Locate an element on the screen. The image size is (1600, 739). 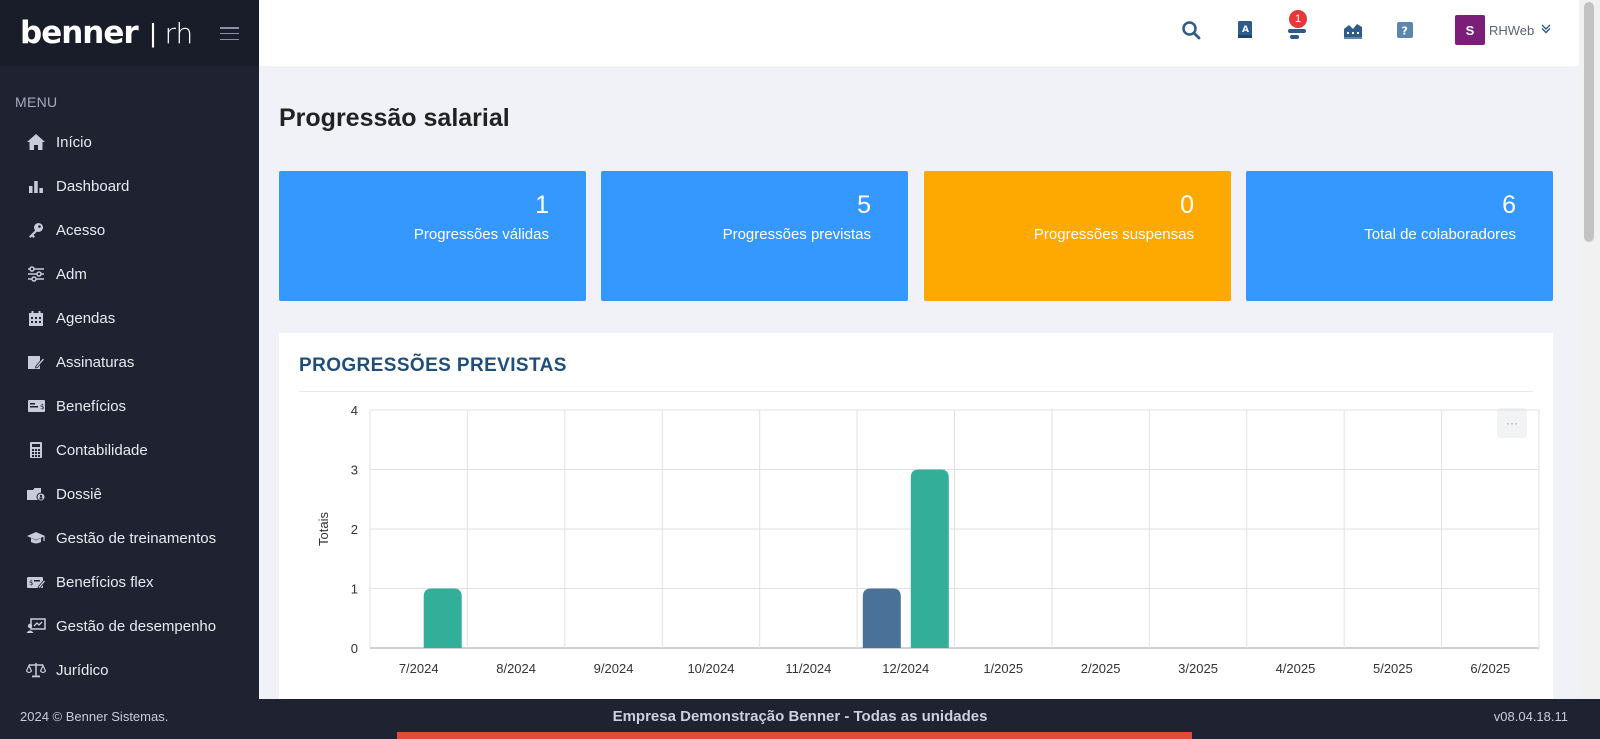
card-value: 6 is located at coordinates (1509, 205).